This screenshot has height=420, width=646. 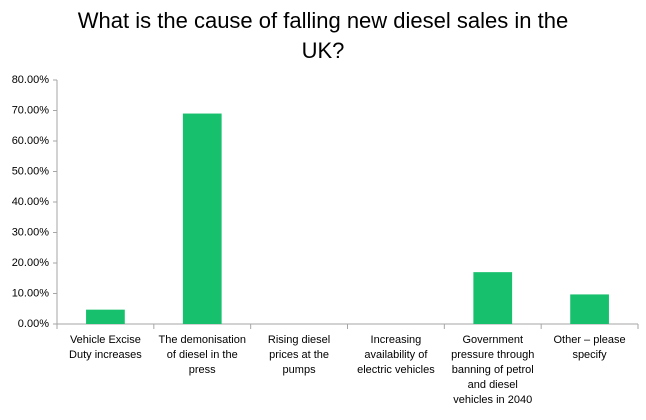 What do you see at coordinates (31, 171) in the screenshot?
I see `y-tick-label: 50.00%` at bounding box center [31, 171].